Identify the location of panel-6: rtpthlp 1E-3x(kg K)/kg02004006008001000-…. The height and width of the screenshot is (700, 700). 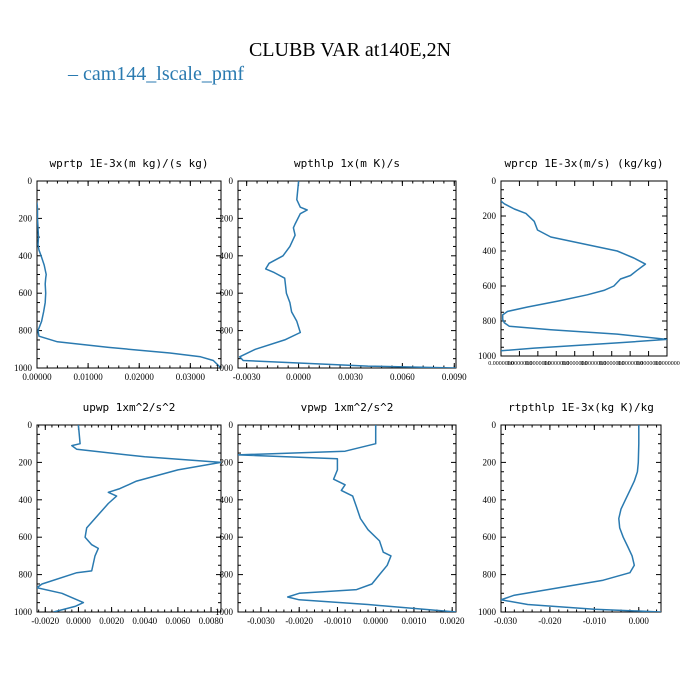
(570, 513).